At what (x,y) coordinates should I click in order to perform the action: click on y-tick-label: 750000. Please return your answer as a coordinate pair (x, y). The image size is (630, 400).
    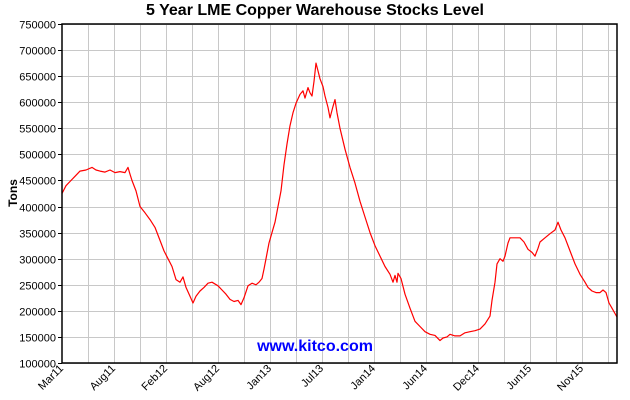
    Looking at the image, I should click on (37, 26).